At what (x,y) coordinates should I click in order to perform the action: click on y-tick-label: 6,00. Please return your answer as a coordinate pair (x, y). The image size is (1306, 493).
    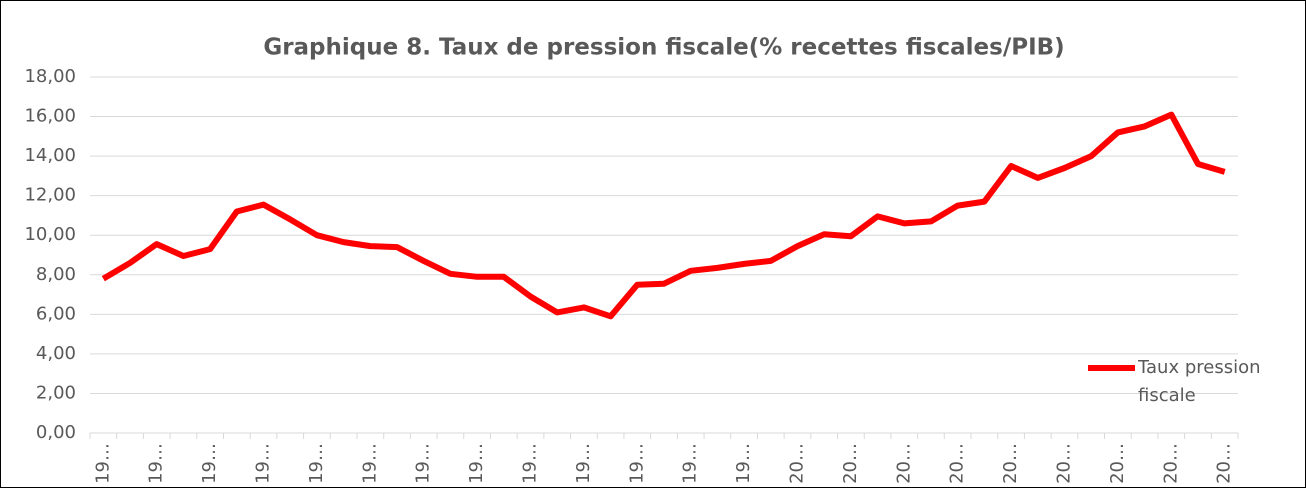
    Looking at the image, I should click on (56, 313).